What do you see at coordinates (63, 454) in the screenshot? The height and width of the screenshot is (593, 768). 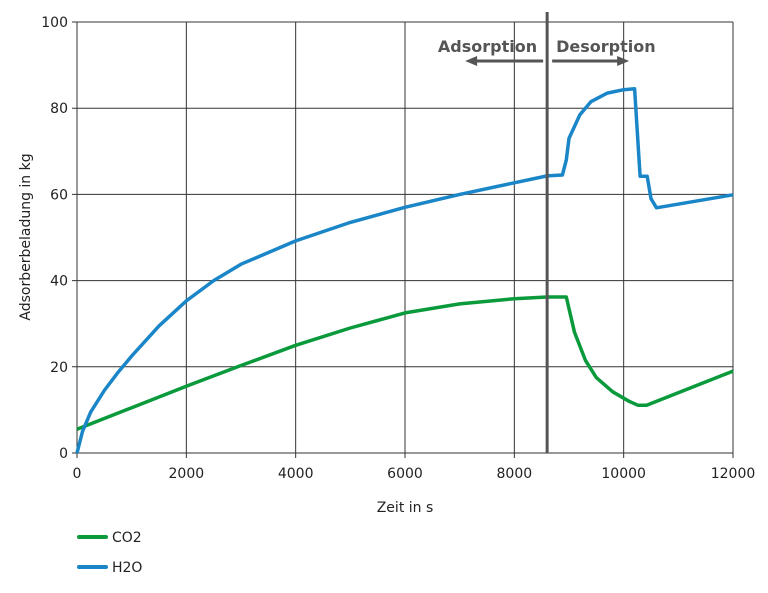 I see `y-tick-label: 0` at bounding box center [63, 454].